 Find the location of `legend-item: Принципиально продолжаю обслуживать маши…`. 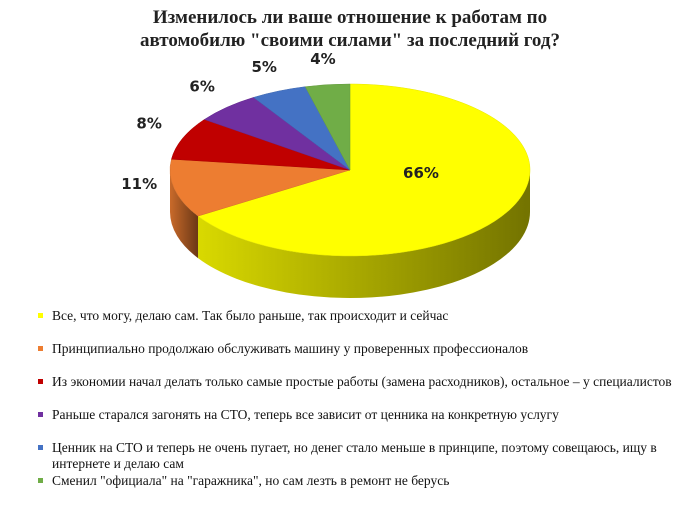

legend-item: Принципиально продолжаю обслуживать маши… is located at coordinates (358, 357).